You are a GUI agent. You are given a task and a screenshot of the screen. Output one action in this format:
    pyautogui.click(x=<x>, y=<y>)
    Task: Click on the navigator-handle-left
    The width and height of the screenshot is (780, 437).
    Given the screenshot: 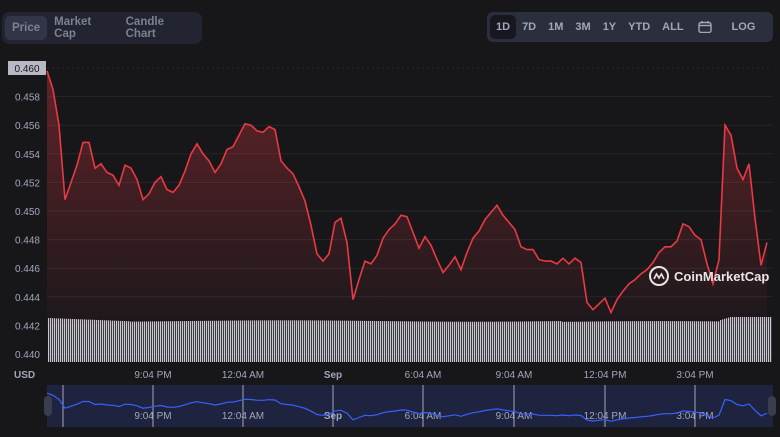 What is the action you would take?
    pyautogui.click(x=48, y=406)
    